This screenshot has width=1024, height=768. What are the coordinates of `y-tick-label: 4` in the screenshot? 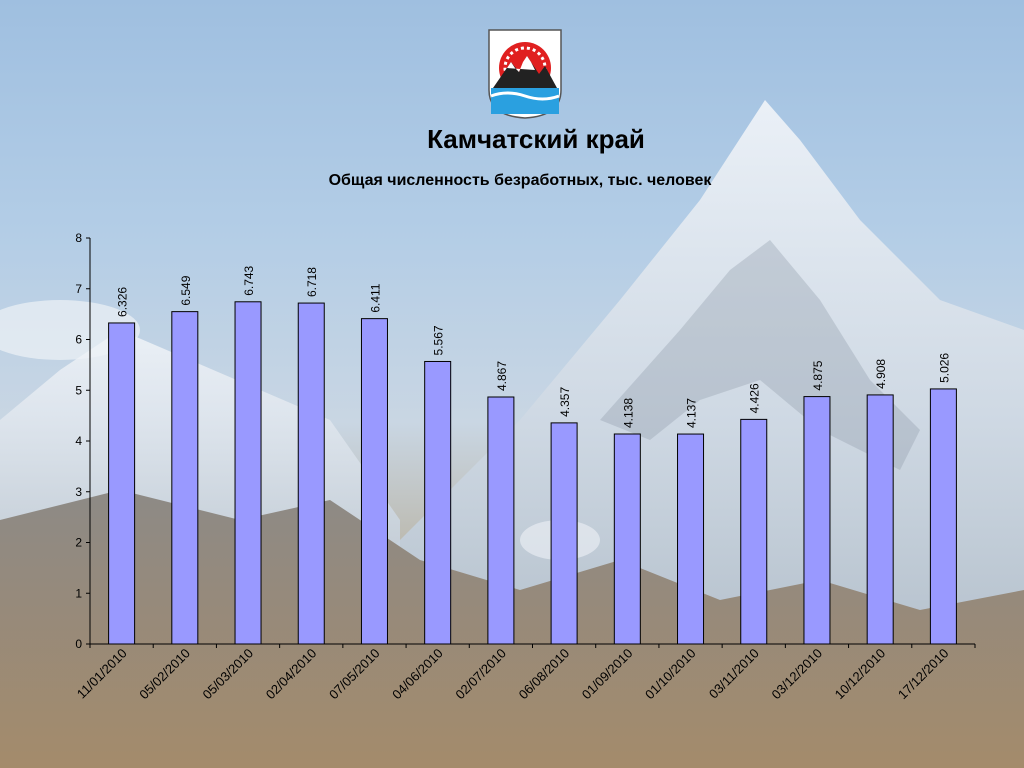 It's located at (78, 441).